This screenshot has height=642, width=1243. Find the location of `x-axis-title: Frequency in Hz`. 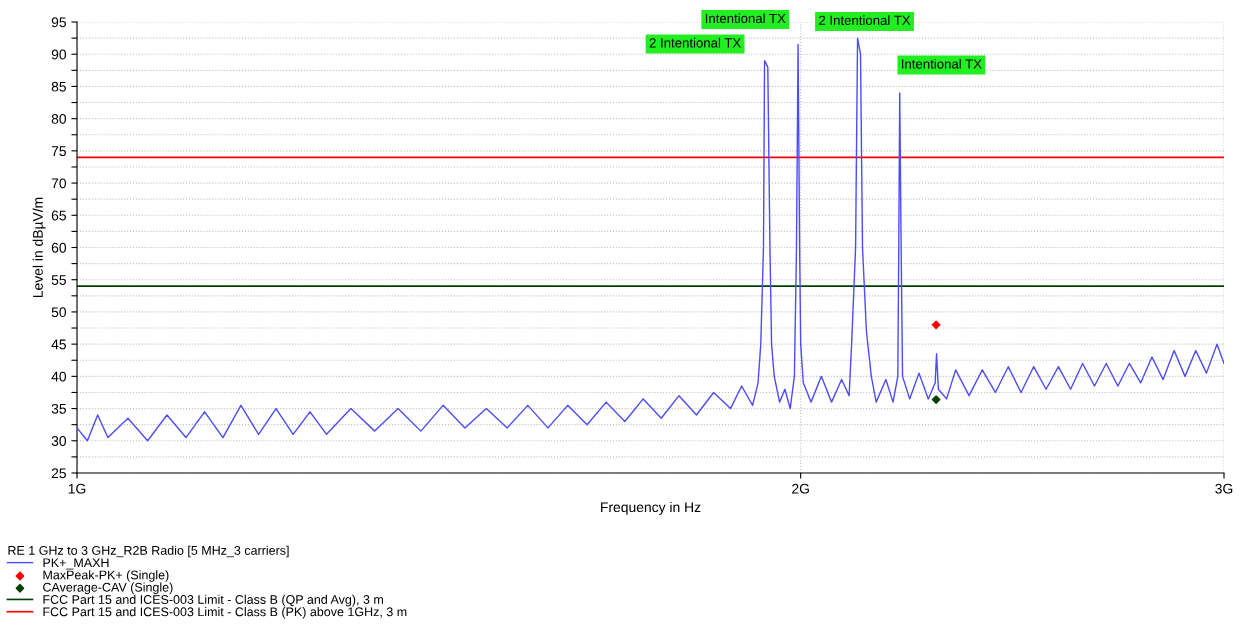

x-axis-title: Frequency in Hz is located at coordinates (651, 508).